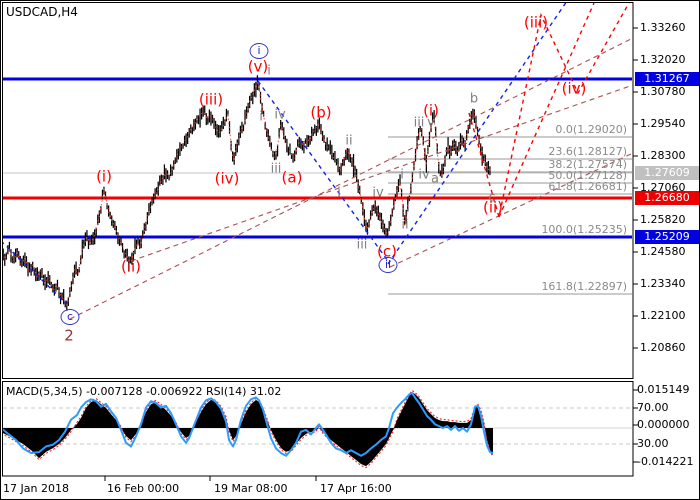  Describe the element at coordinates (474, 99) in the screenshot. I see `wave-label: b` at that location.